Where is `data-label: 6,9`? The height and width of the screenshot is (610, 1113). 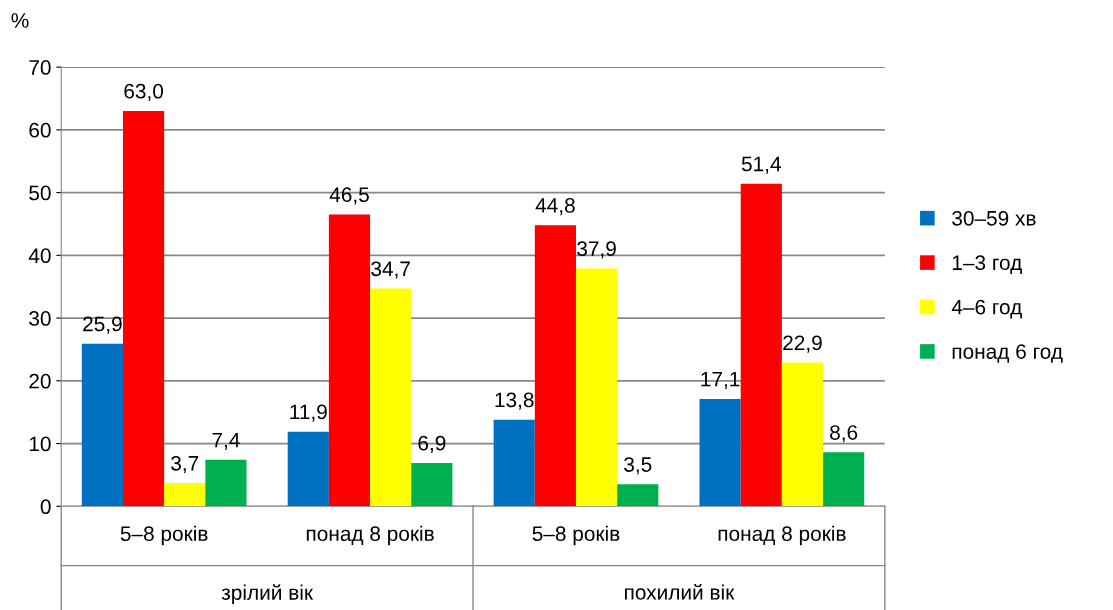 data-label: 6,9 is located at coordinates (432, 444).